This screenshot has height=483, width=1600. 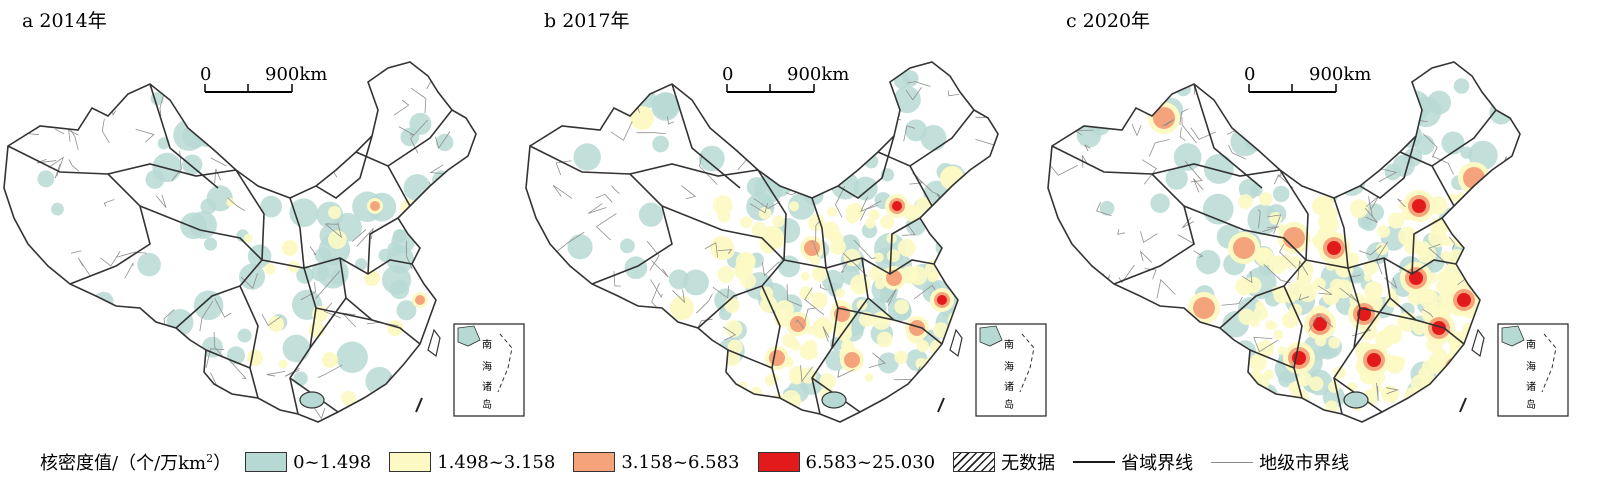 What do you see at coordinates (136, 463) in the screenshot?
I see `legend-title: 核密度值/（个/万km2）` at bounding box center [136, 463].